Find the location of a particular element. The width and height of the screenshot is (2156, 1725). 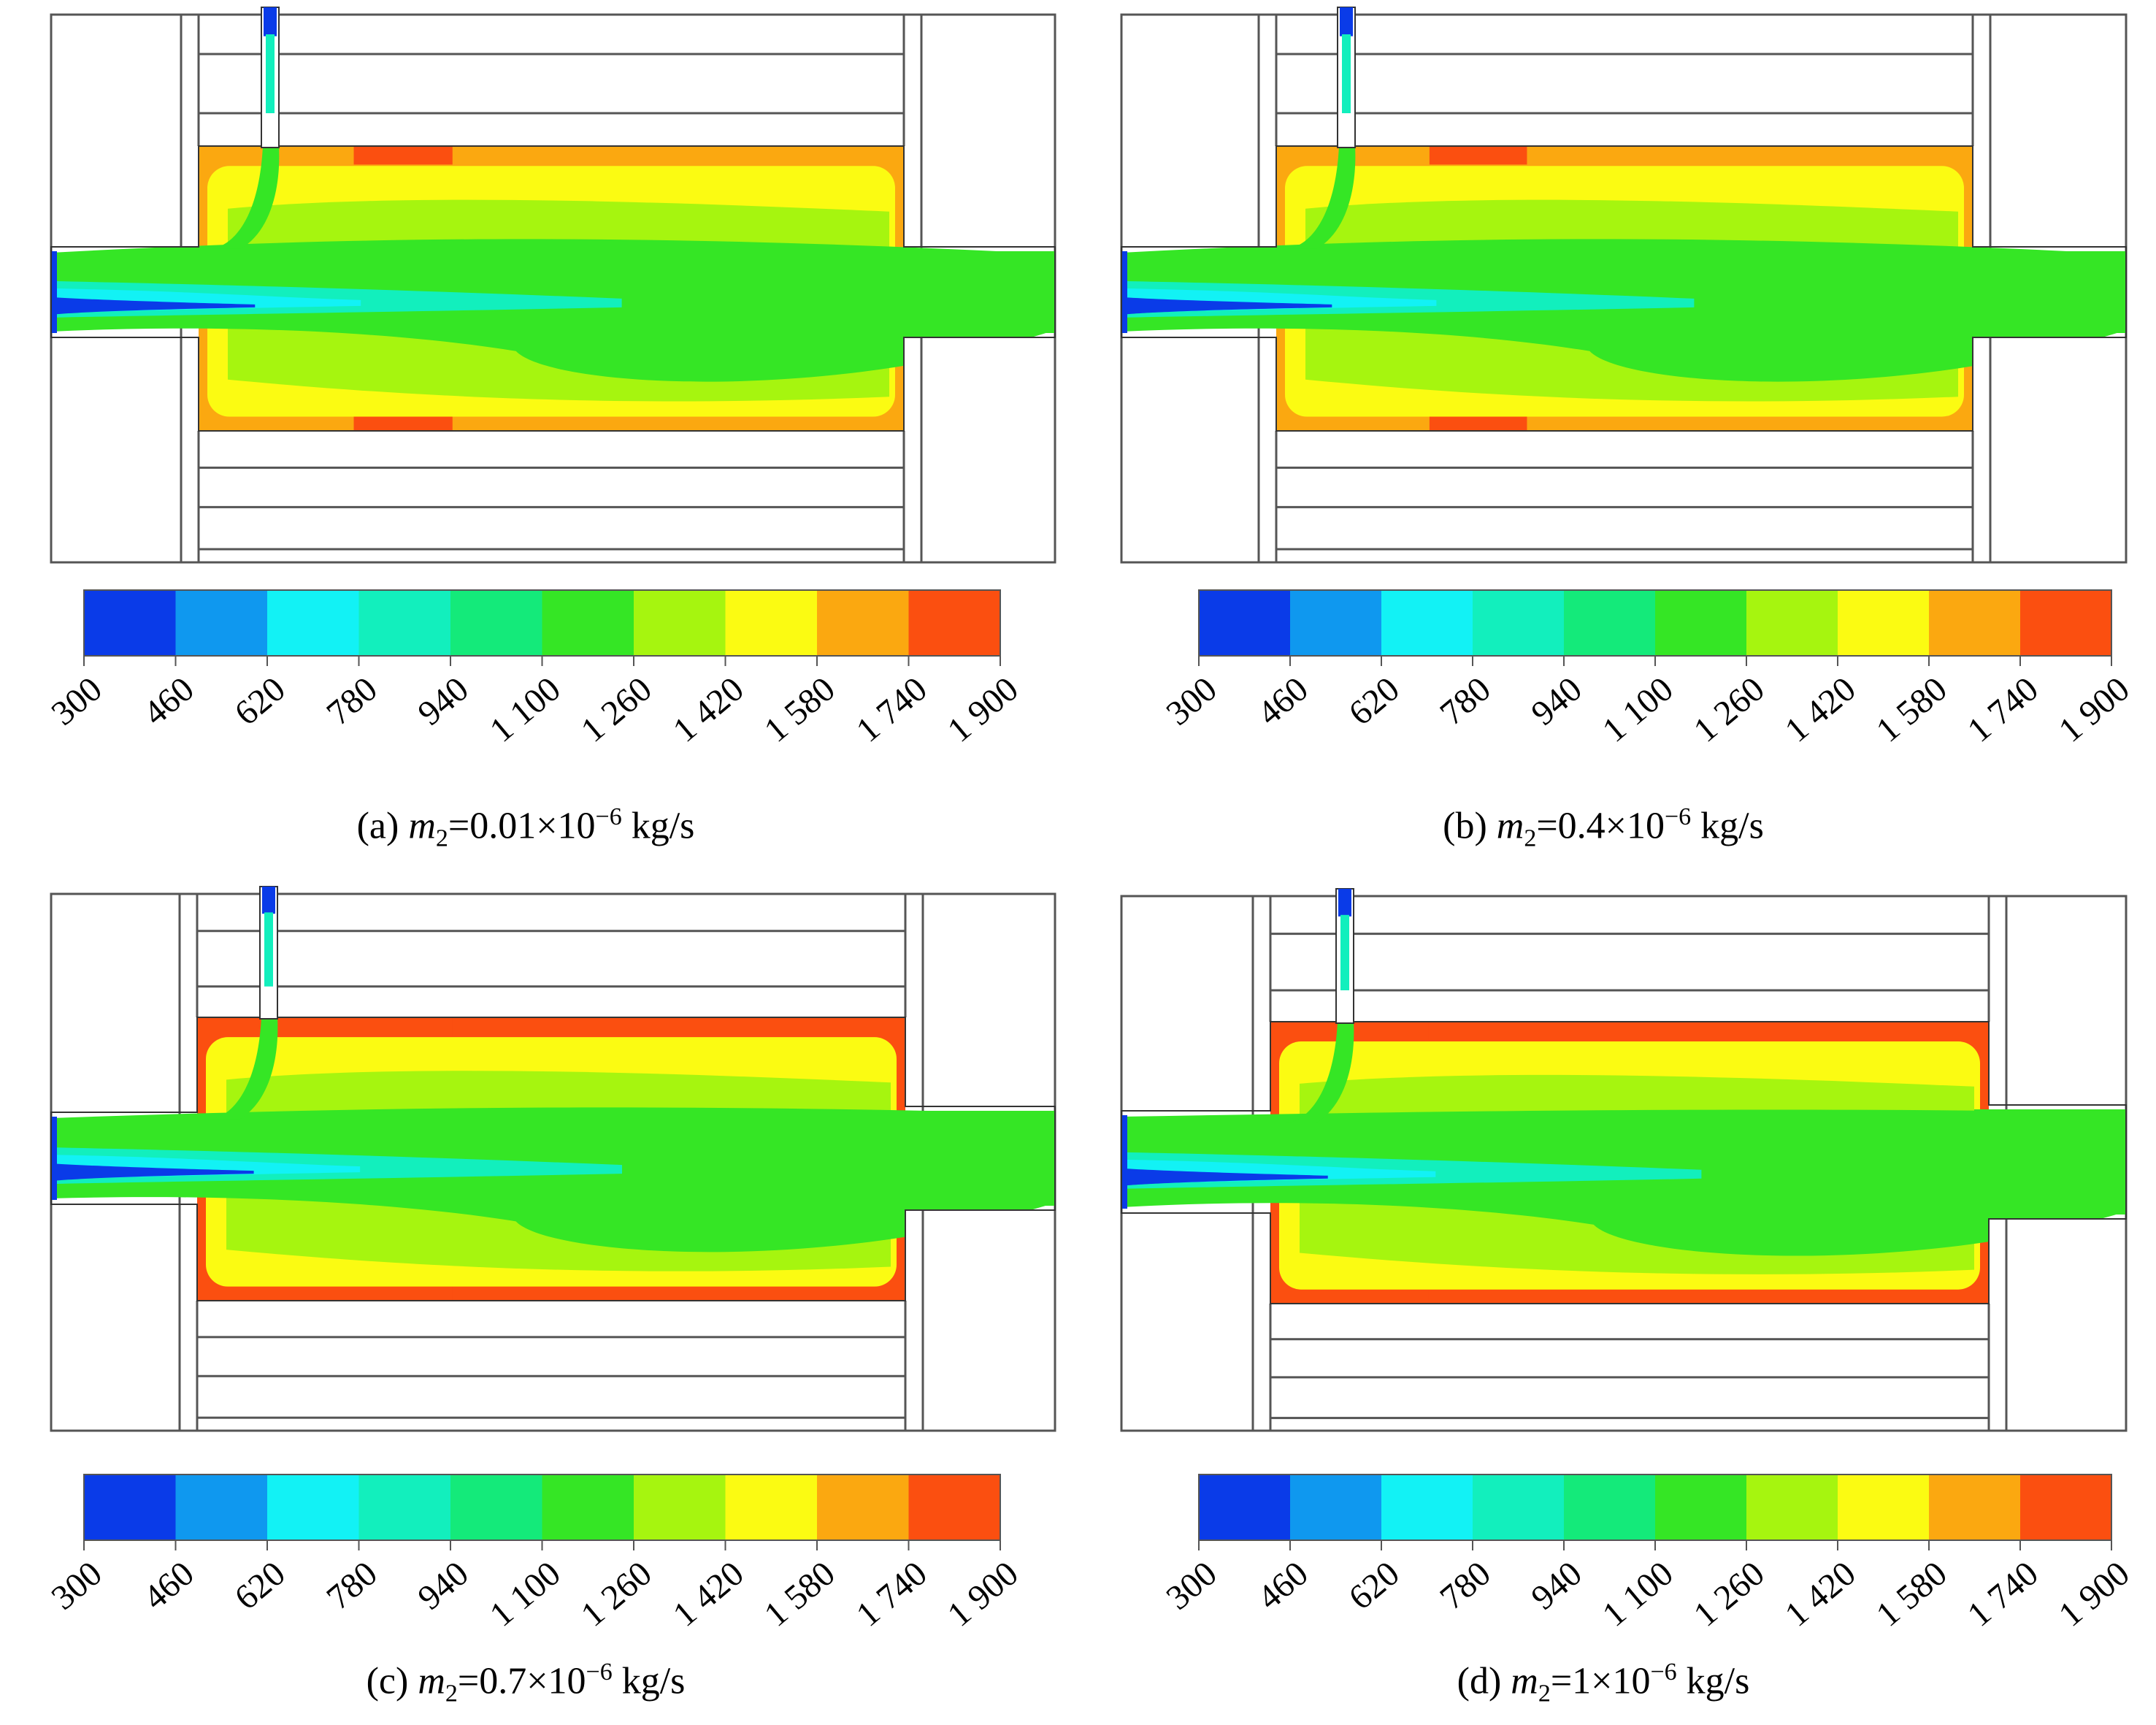

caption-d: (d) m2=1×10−6 kg/s is located at coordinates (1603, 1683).